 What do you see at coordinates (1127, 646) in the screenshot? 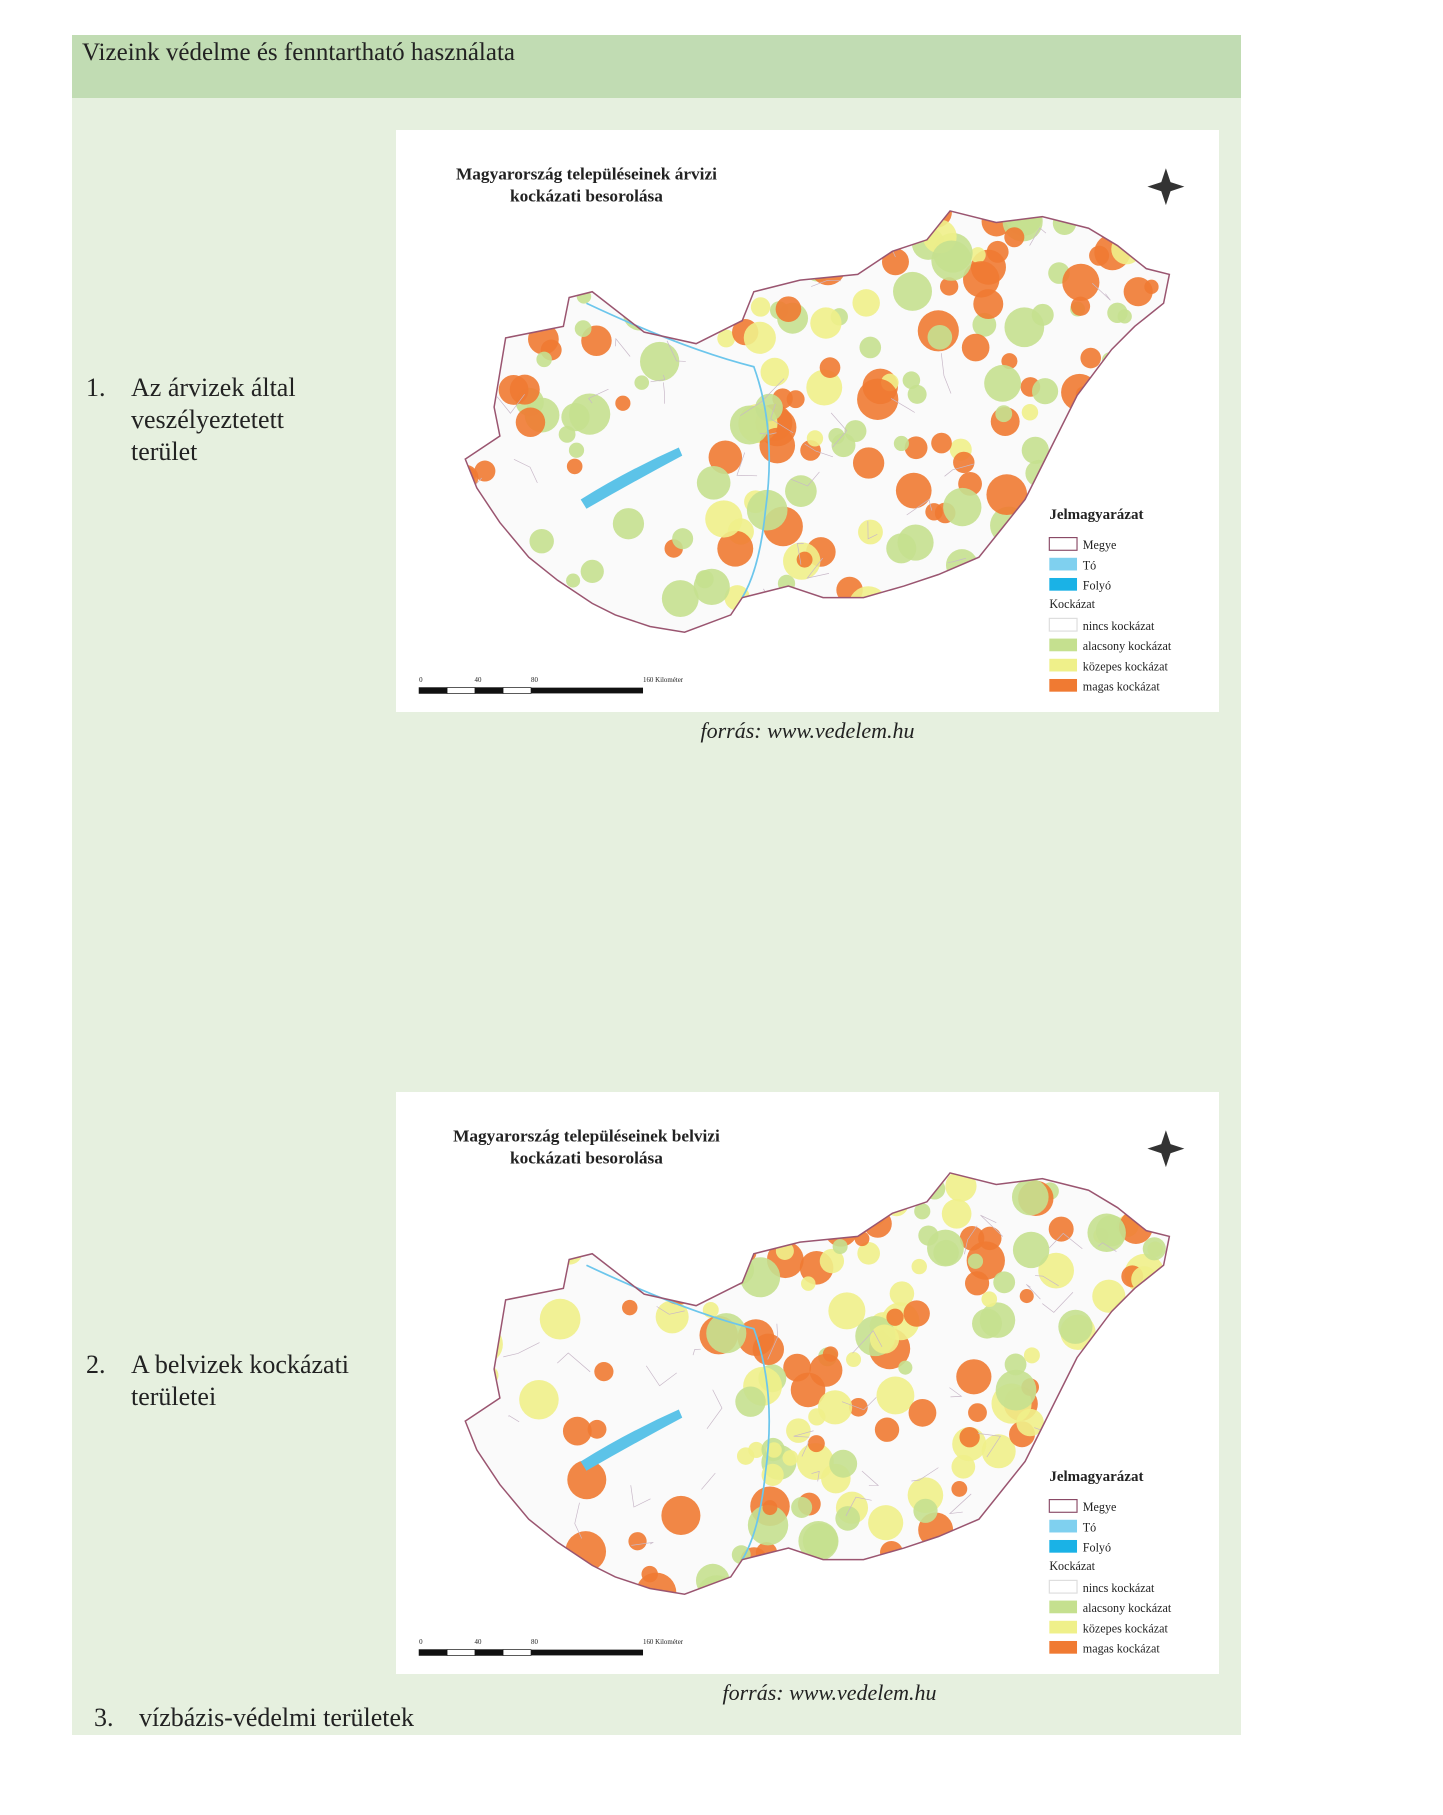
I see `legend-label: alacsony kockázat` at bounding box center [1127, 646].